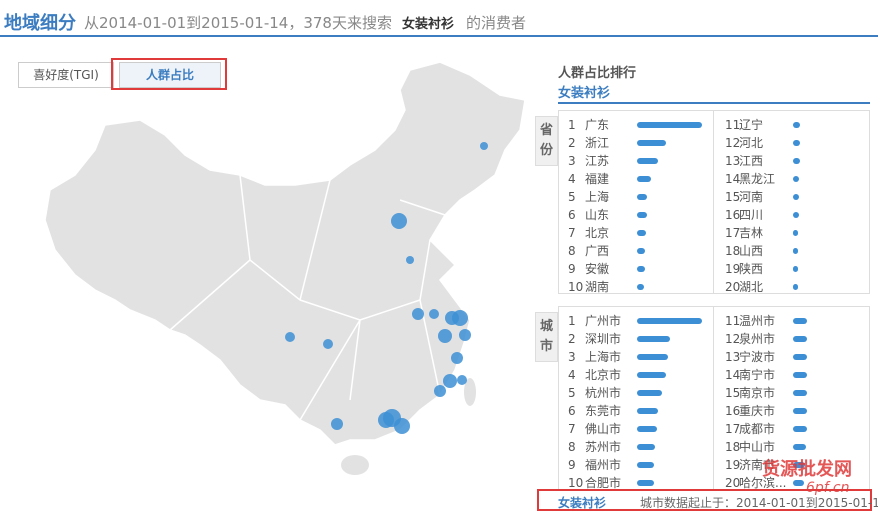 Image resolution: width=878 pixels, height=513 pixels. I want to click on rank-row: 13 江西, so click(797, 161).